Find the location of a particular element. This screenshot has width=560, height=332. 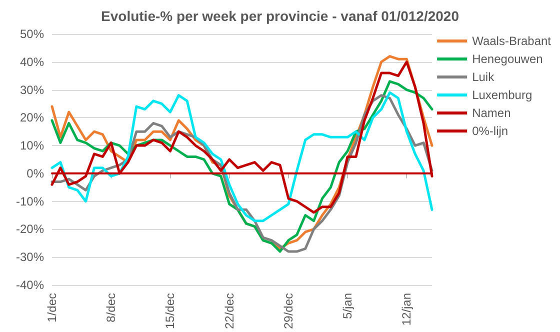

y-tick-label: 20% is located at coordinates (32, 117).